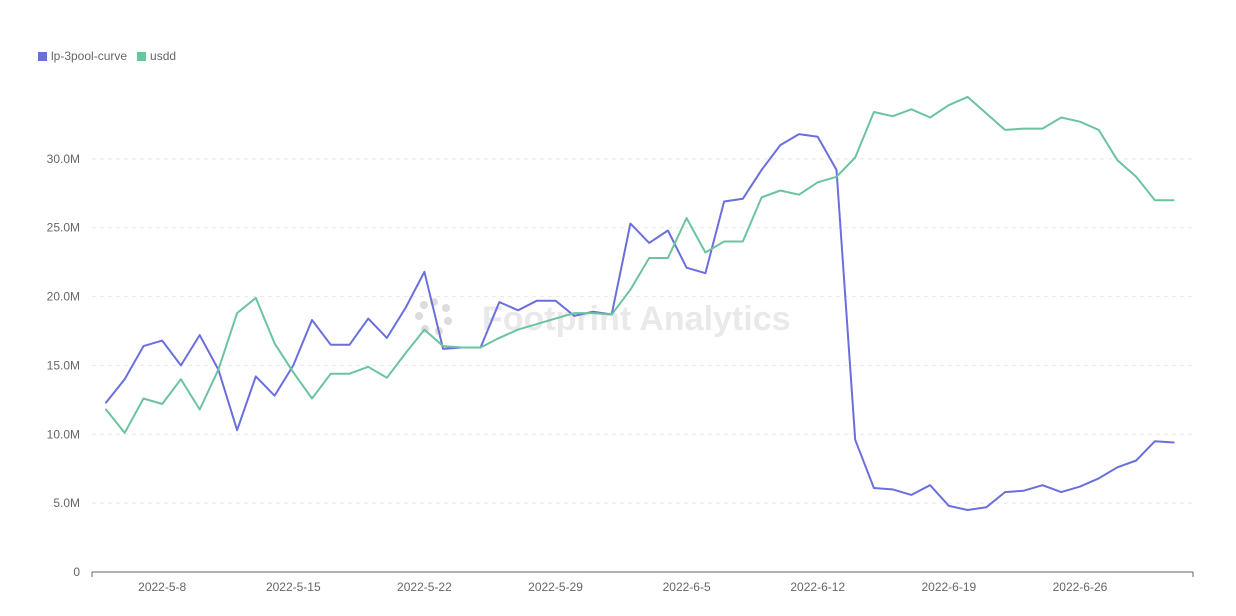  What do you see at coordinates (63, 434) in the screenshot?
I see `y-tick-label: 10.0M` at bounding box center [63, 434].